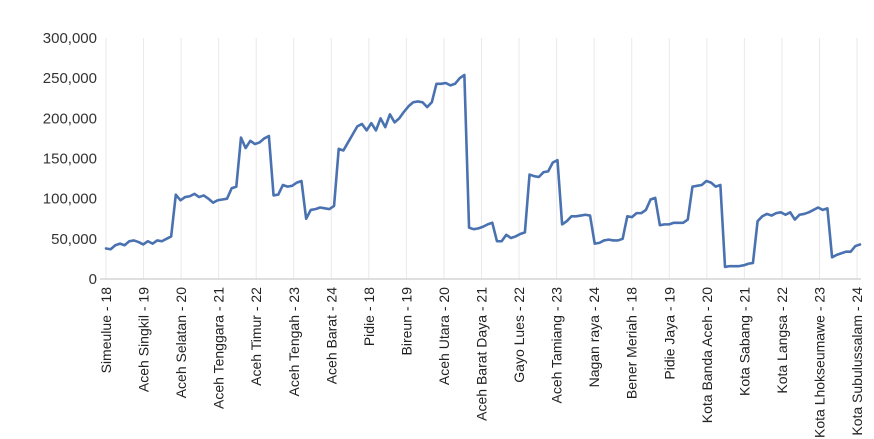  What do you see at coordinates (857, 361) in the screenshot?
I see `x-tick-label: Kota Subulussalam - 24` at bounding box center [857, 361].